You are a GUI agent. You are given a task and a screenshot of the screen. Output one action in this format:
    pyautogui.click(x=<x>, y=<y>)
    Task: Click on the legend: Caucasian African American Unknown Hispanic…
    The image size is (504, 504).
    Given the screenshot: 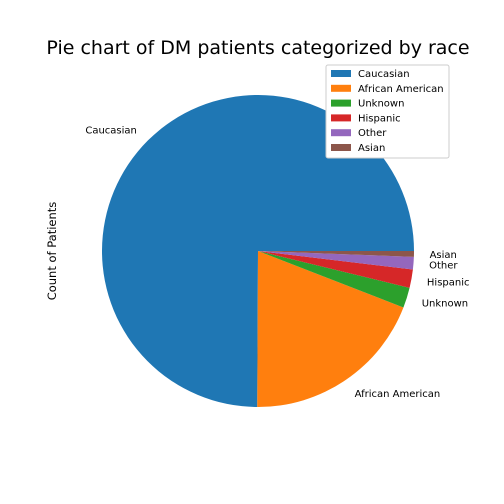 What is the action you would take?
    pyautogui.click(x=387, y=111)
    